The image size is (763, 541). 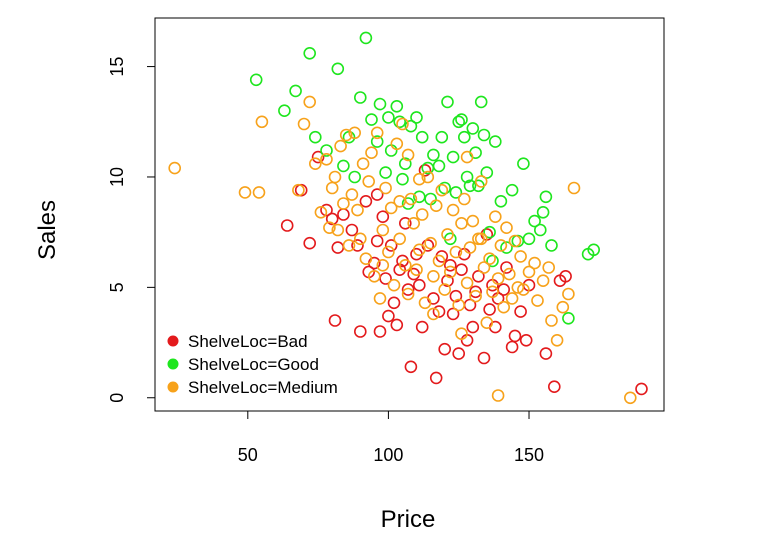 What do you see at coordinates (408, 519) in the screenshot?
I see `x-axis-title: Price` at bounding box center [408, 519].